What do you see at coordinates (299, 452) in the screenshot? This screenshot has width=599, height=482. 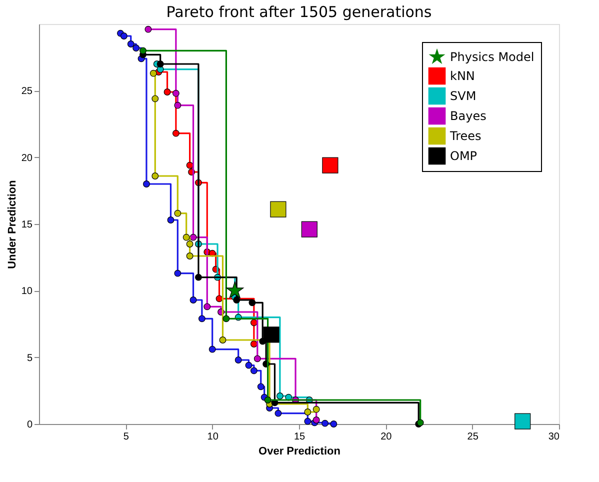 I see `x-axis-title: Over Prediction` at bounding box center [299, 452].